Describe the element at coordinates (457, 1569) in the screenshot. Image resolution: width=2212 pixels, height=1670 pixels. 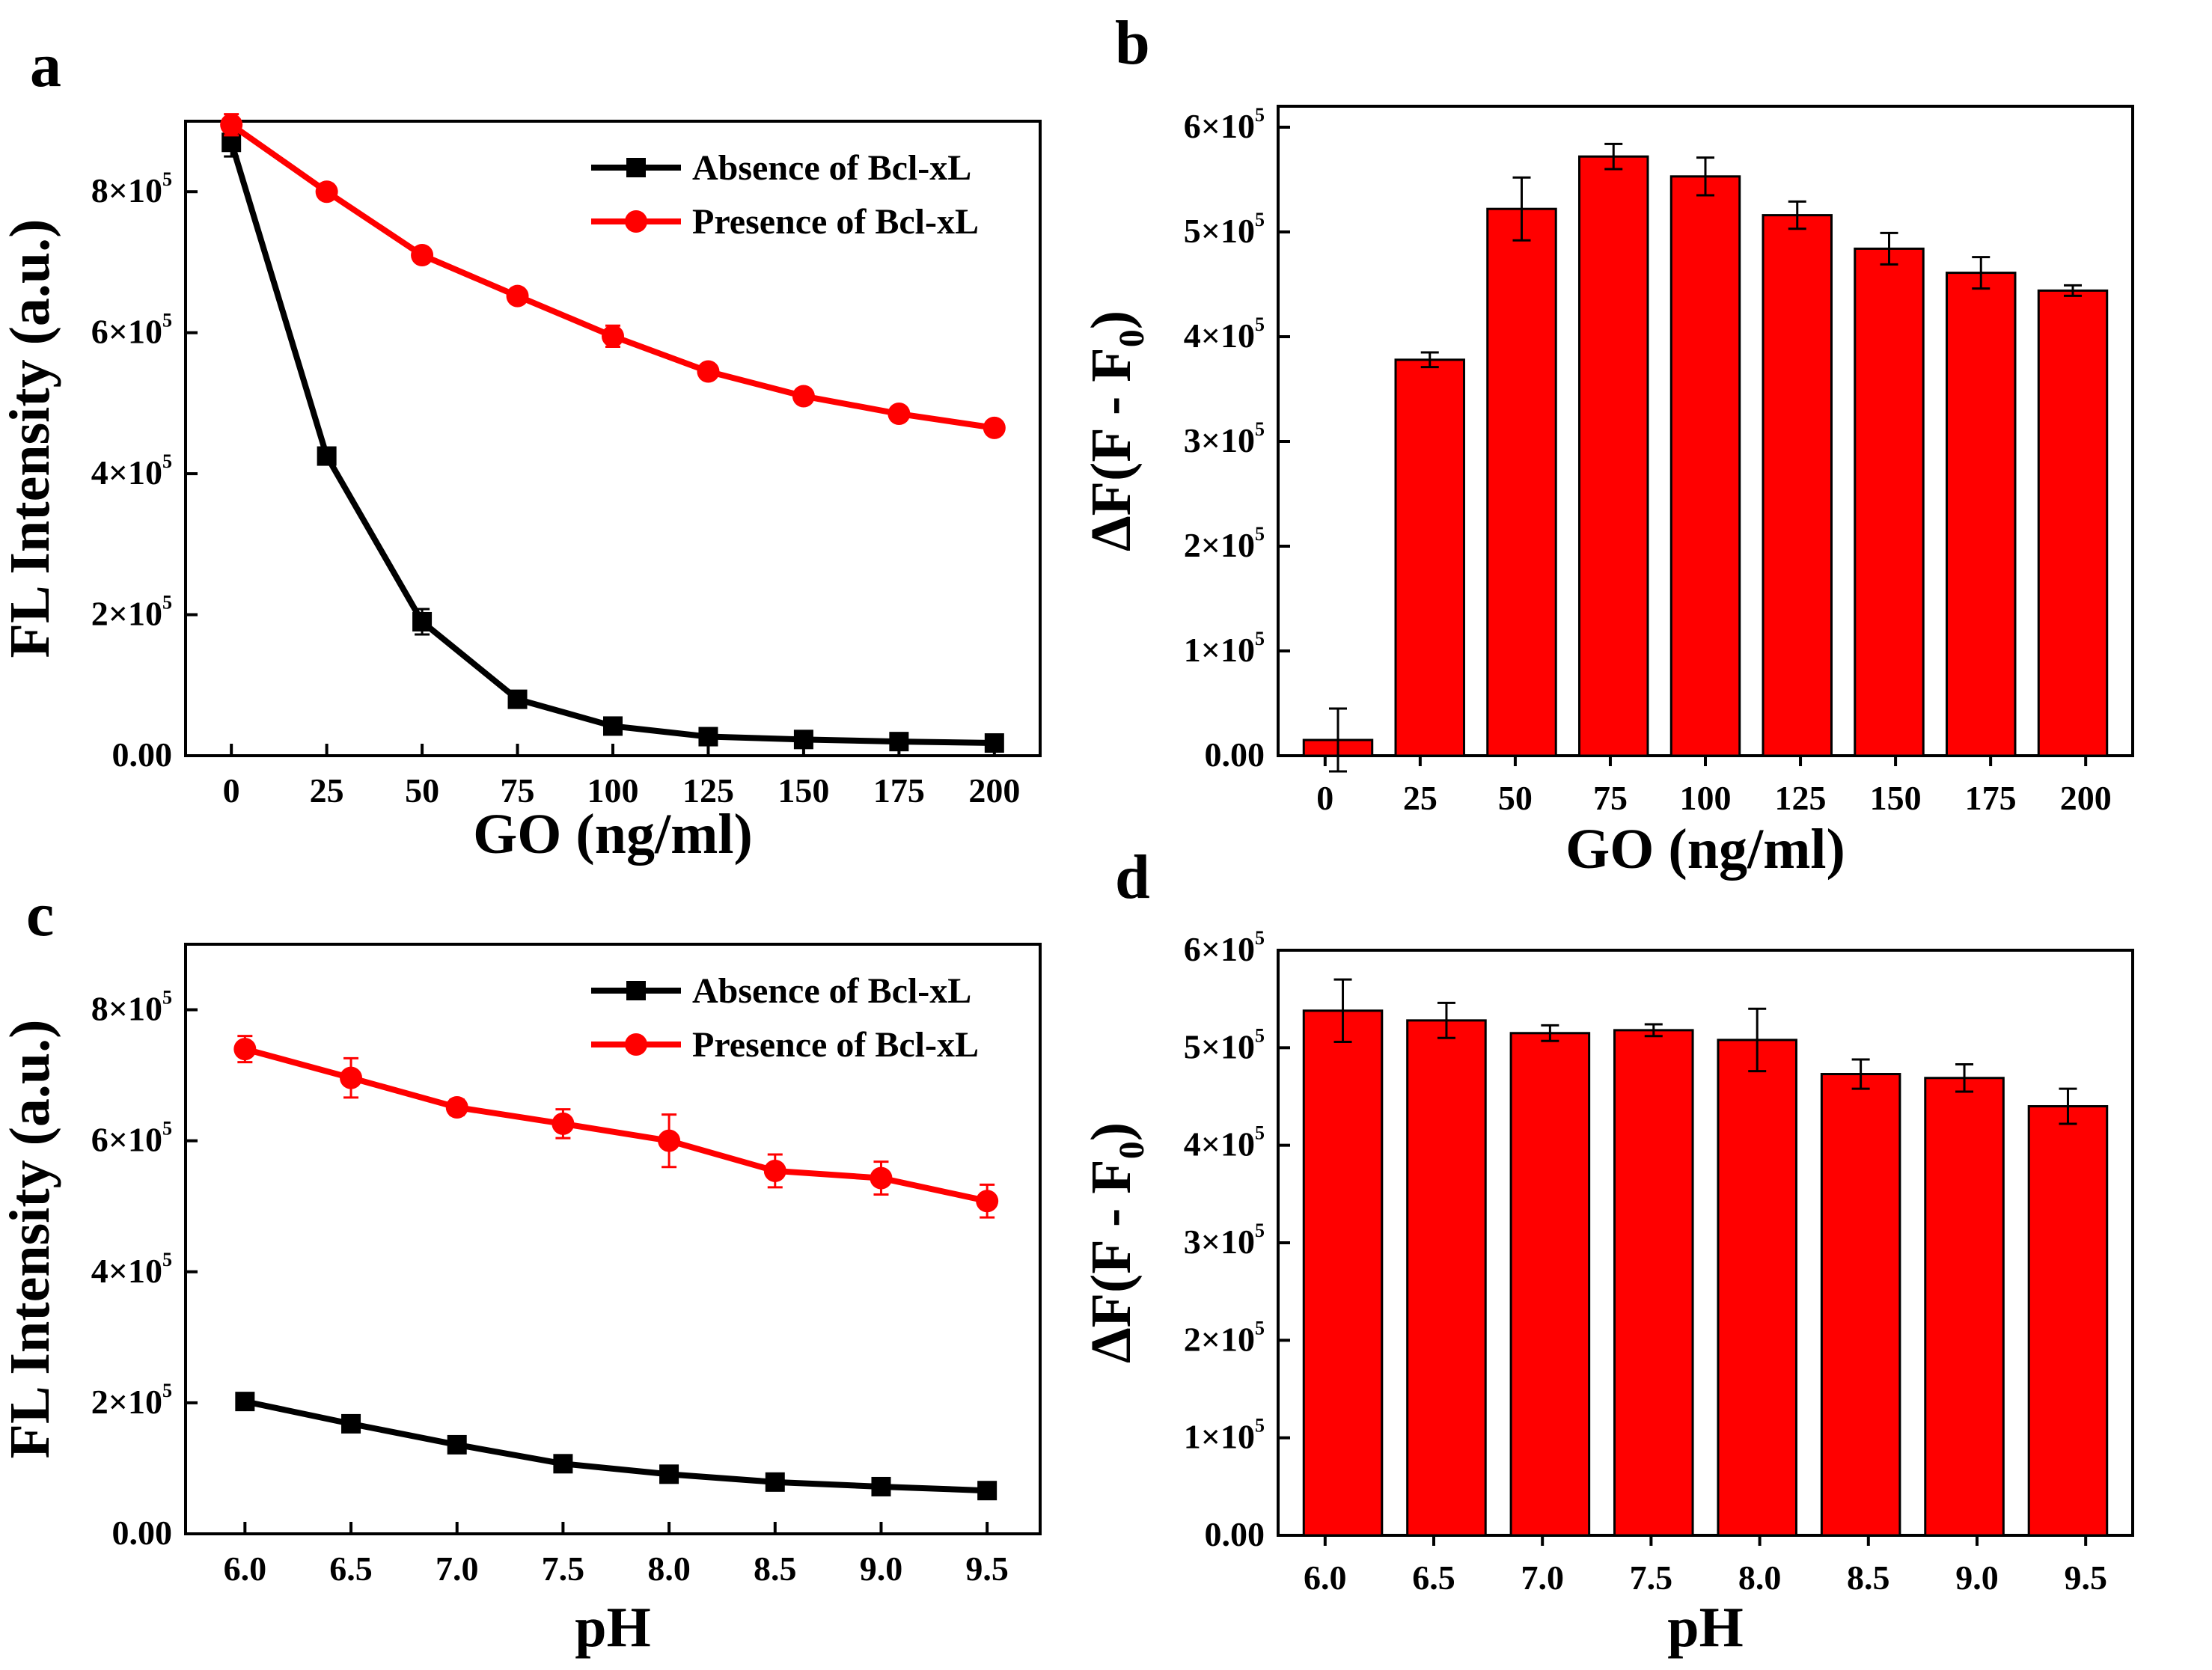
I see `x-tick-label: 7.0` at that location.